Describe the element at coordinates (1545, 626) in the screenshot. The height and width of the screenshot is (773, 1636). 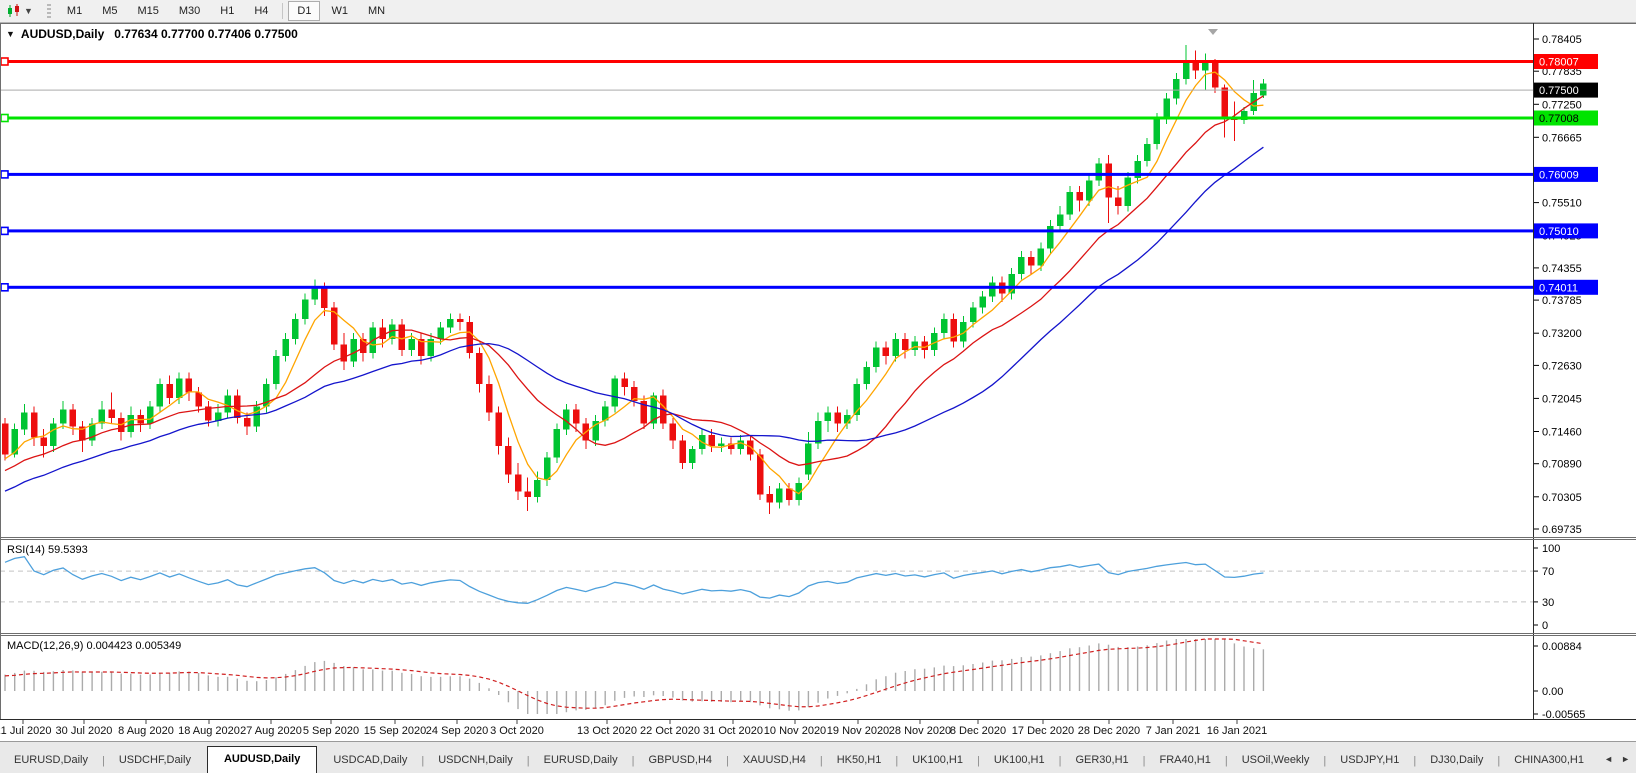
I see `rsi-axis-tick: 0` at that location.